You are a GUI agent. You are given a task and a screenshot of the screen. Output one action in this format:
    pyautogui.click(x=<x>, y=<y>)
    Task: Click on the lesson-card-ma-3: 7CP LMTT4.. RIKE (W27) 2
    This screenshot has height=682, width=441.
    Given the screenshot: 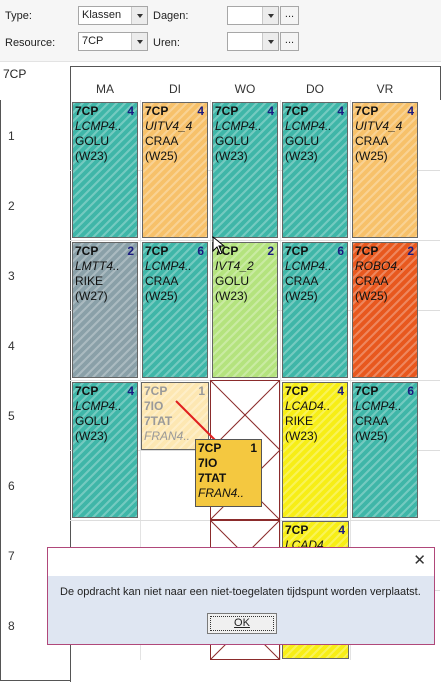 What is the action you would take?
    pyautogui.click(x=105, y=310)
    